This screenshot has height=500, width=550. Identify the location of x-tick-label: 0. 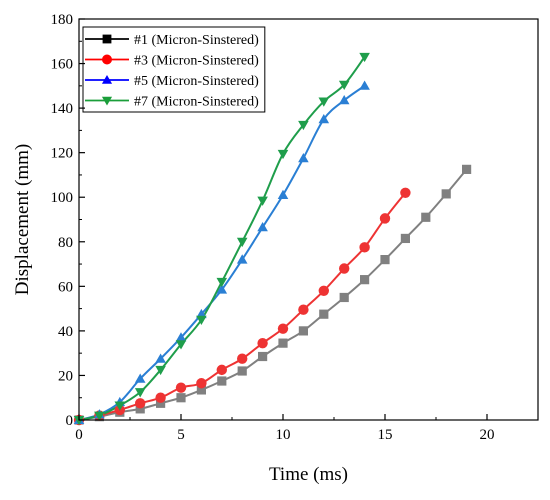
(79, 435).